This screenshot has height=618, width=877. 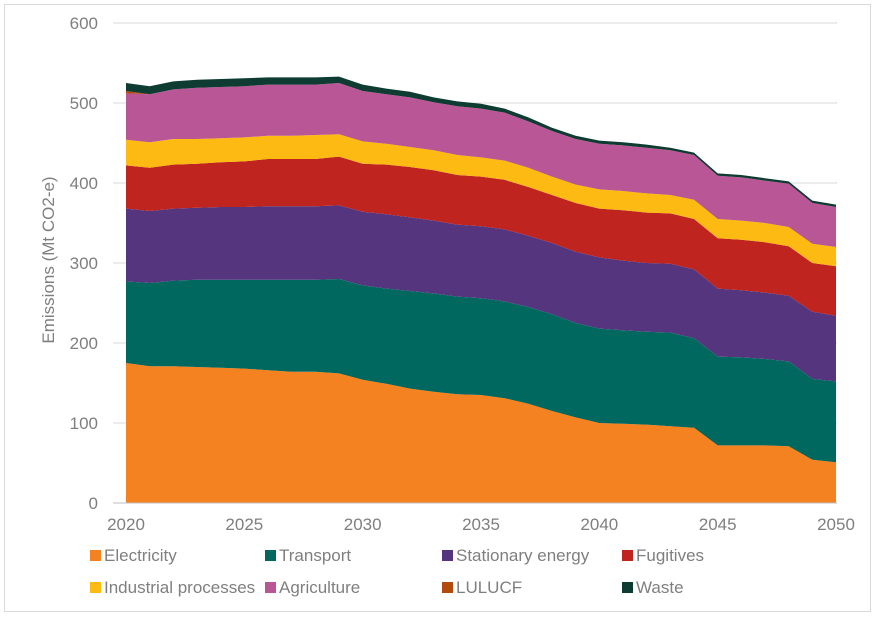 I want to click on y-tick-600: 600, so click(x=84, y=23).